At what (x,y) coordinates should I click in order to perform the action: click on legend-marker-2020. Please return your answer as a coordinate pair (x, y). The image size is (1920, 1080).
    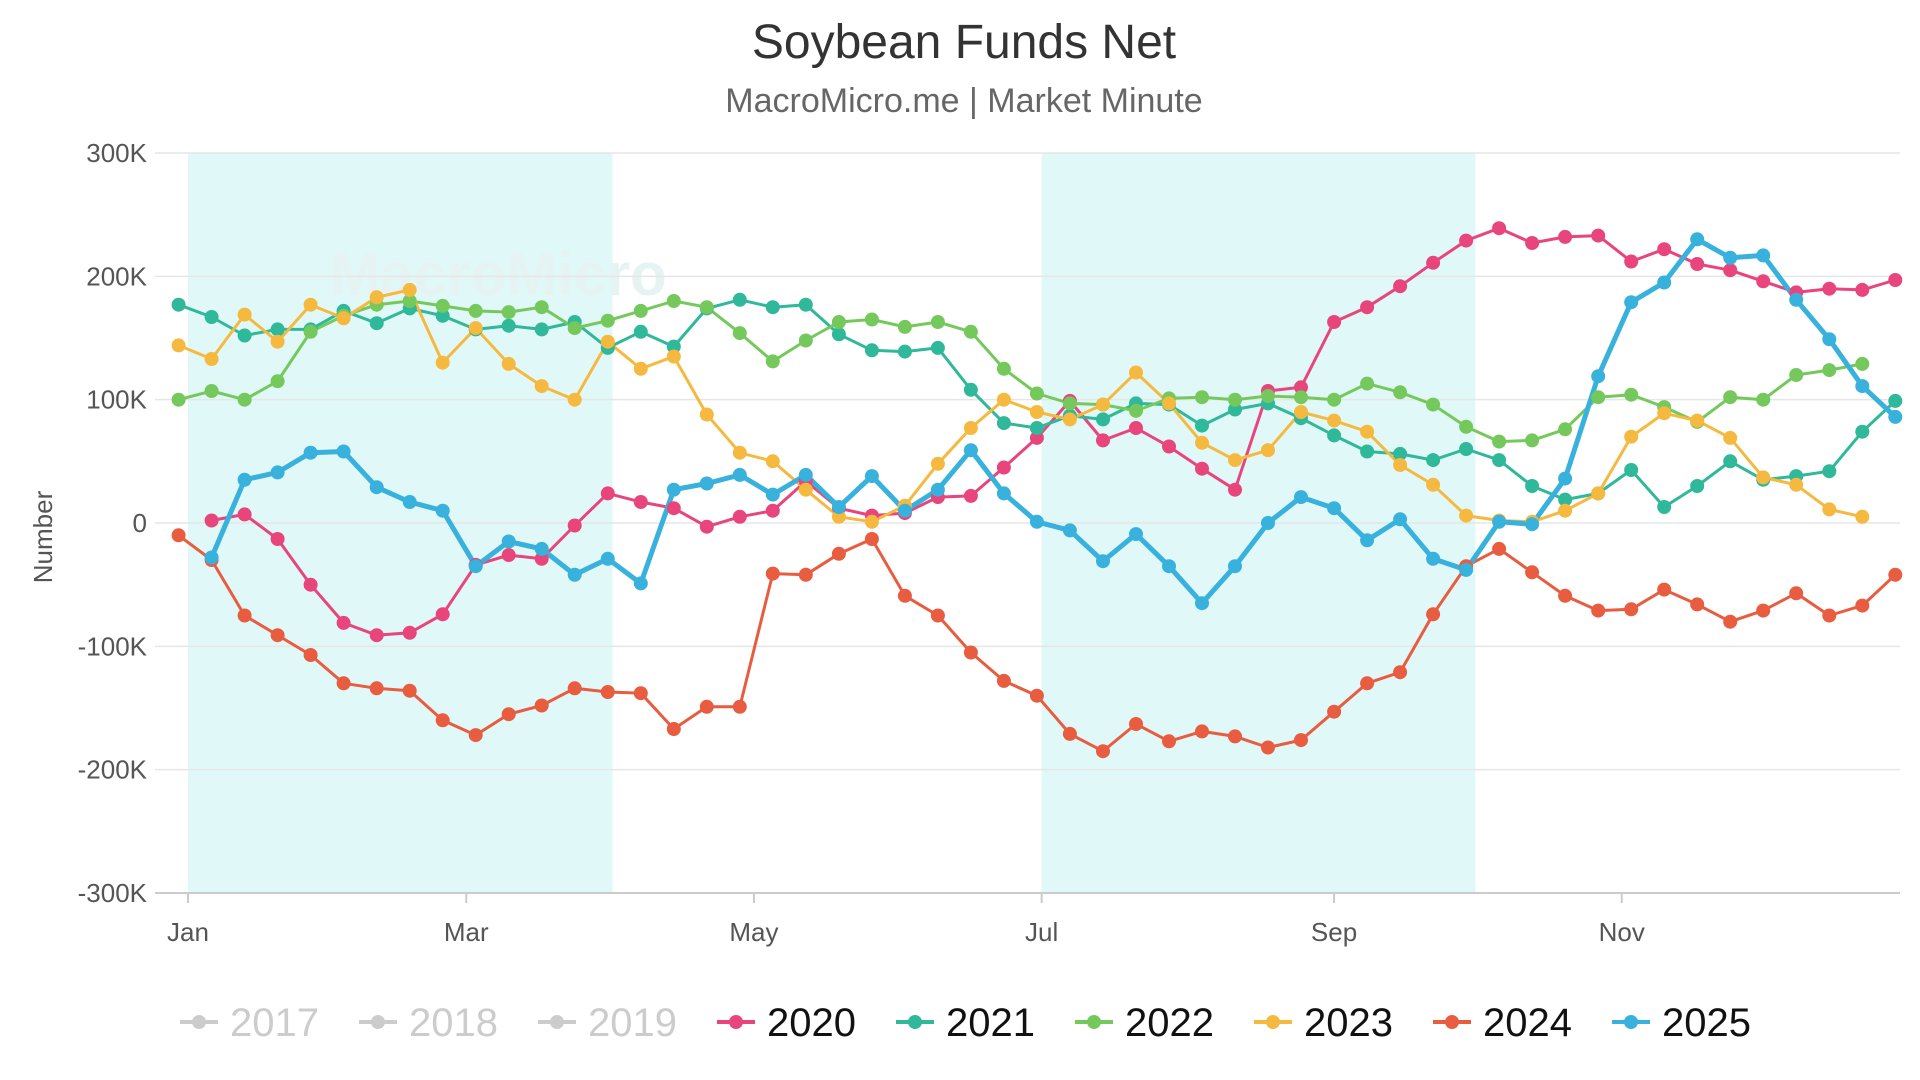
    Looking at the image, I should click on (736, 1022).